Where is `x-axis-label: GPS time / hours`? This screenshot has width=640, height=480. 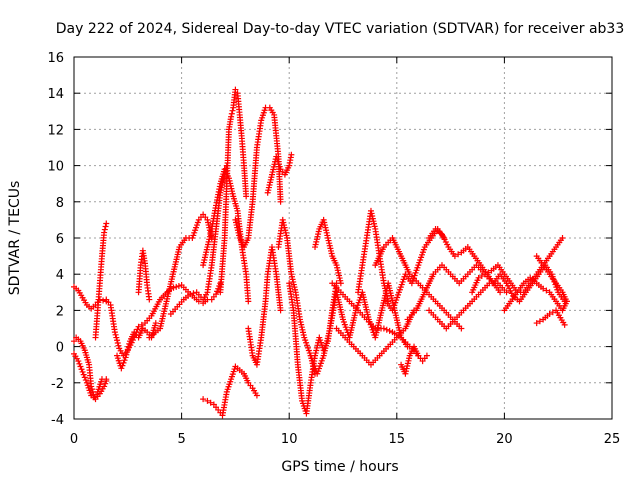
x-axis-label: GPS time / hours is located at coordinates (339, 467).